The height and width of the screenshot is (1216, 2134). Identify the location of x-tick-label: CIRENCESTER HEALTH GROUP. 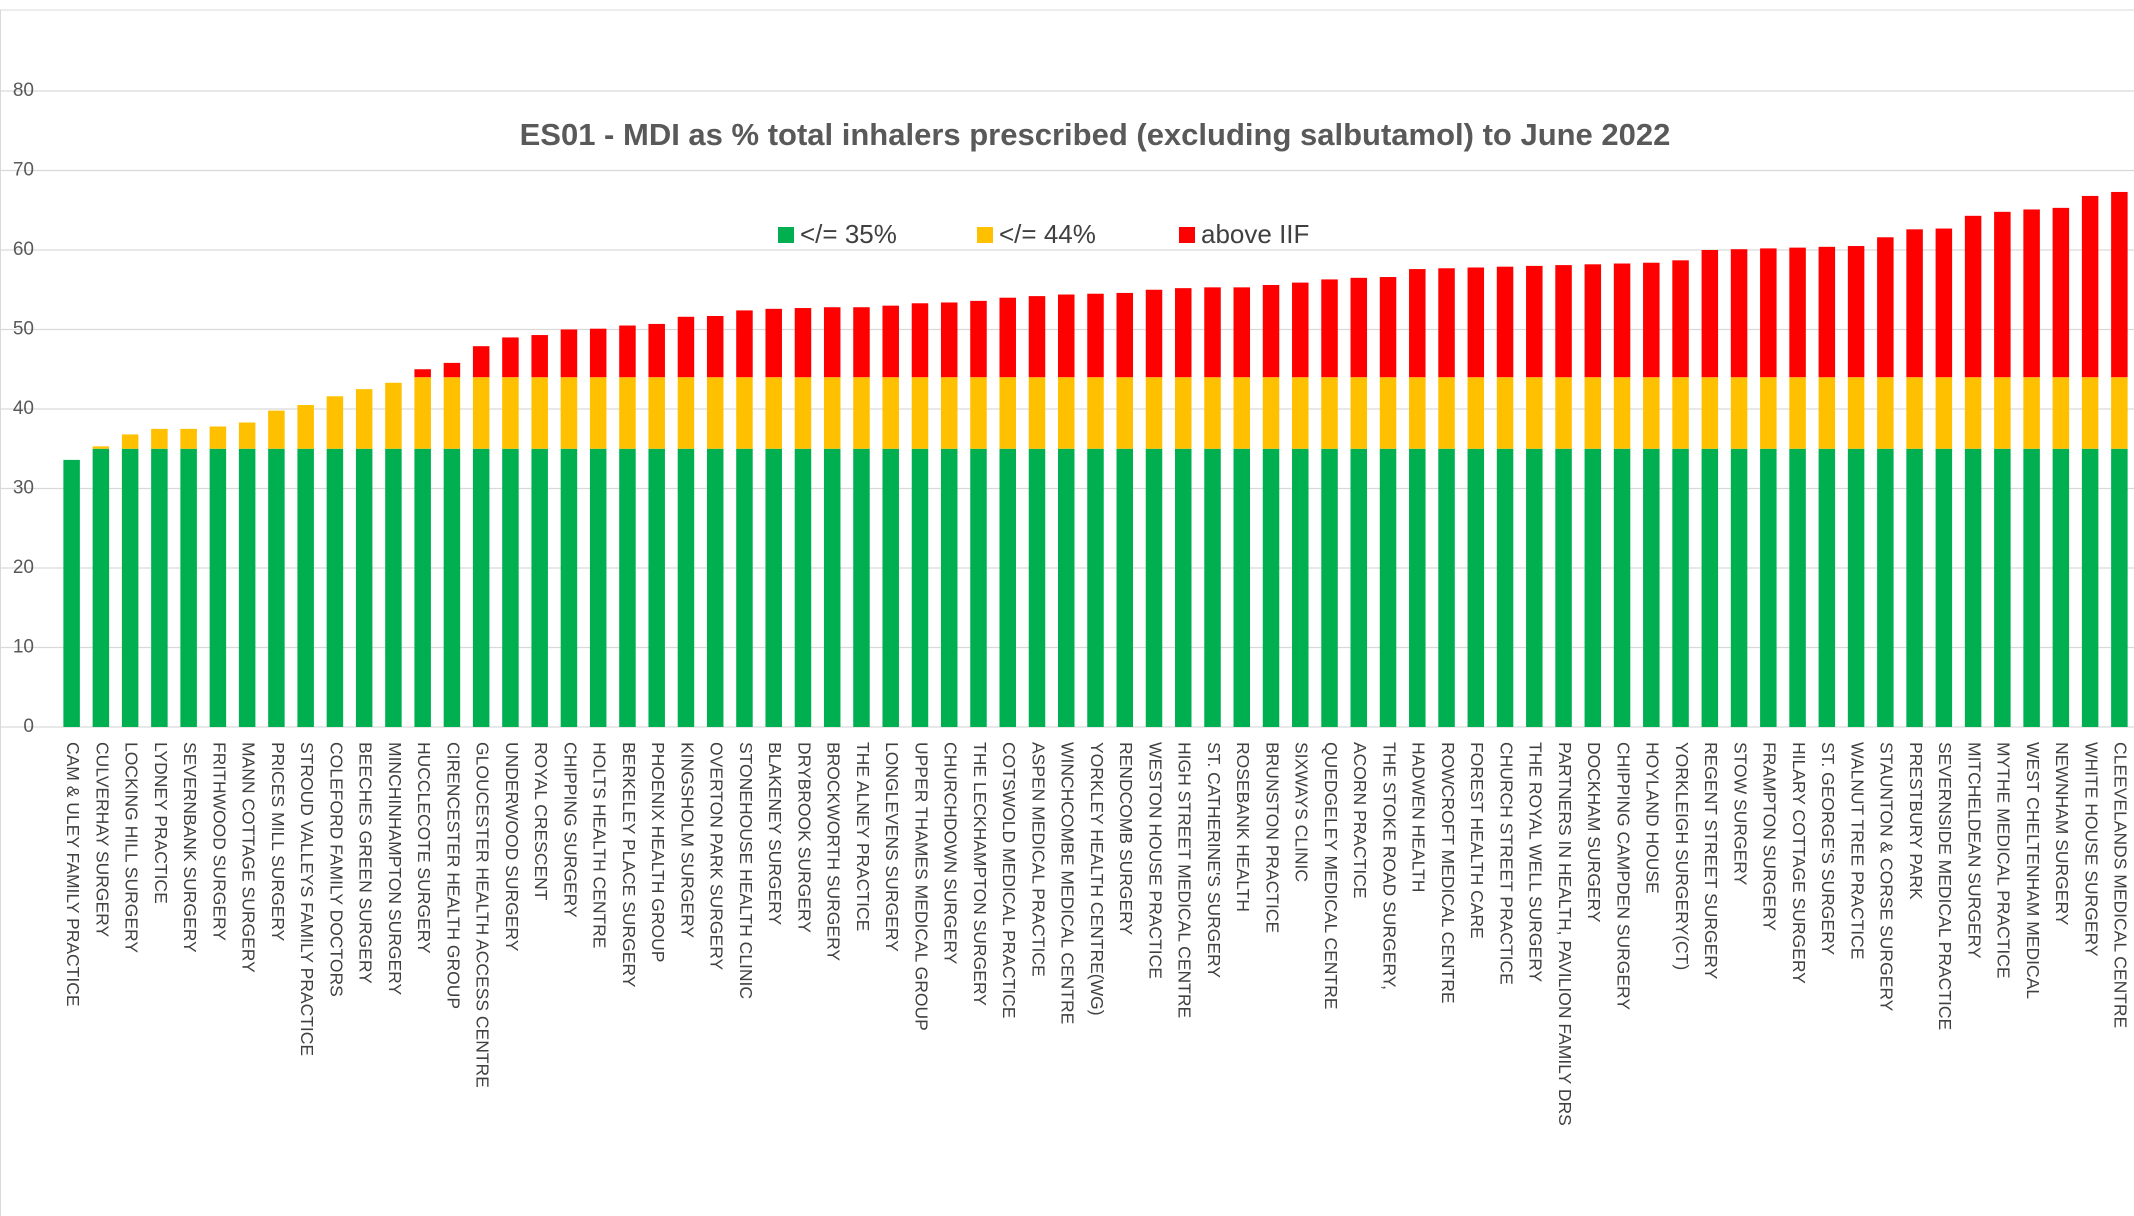
(453, 875).